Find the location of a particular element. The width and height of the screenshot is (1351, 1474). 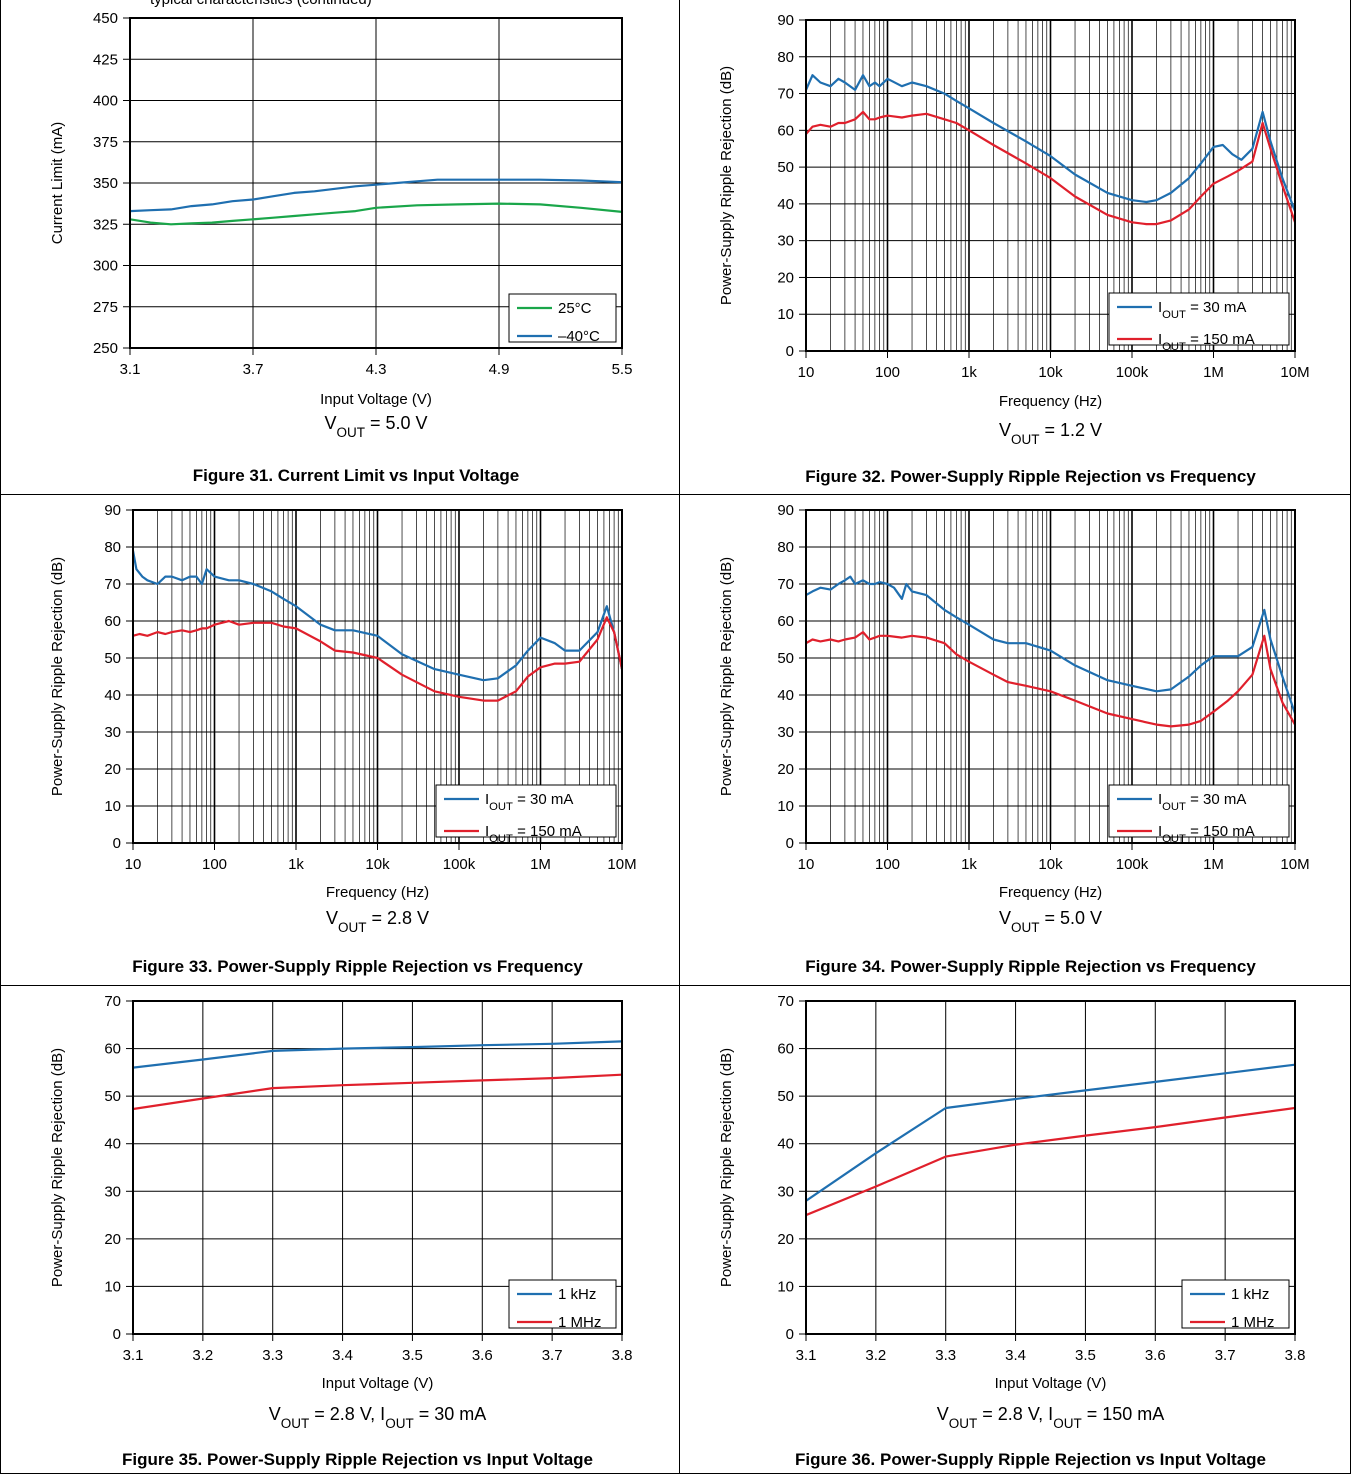

x-axis-label: Frequency (Hz) is located at coordinates (1050, 892).